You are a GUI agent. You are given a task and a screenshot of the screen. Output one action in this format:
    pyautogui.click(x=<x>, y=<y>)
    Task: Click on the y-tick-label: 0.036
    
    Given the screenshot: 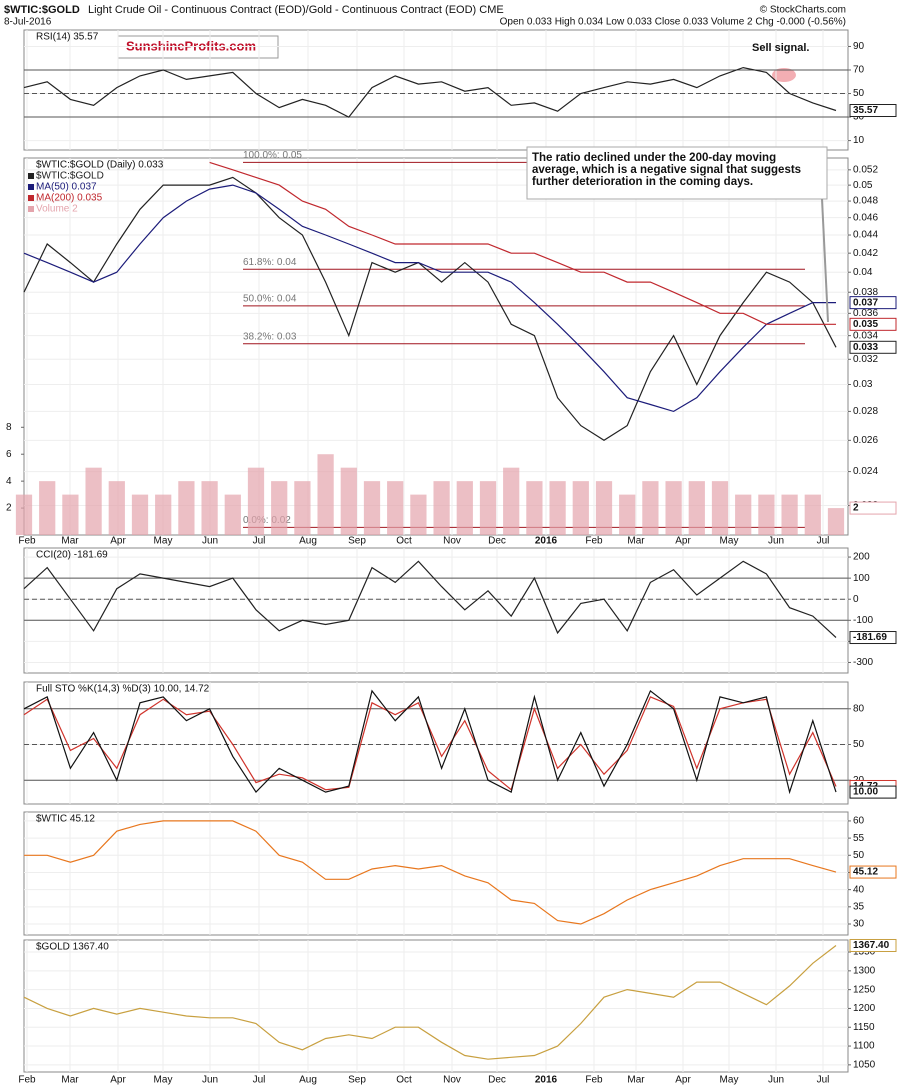 What is the action you would take?
    pyautogui.click(x=865, y=313)
    